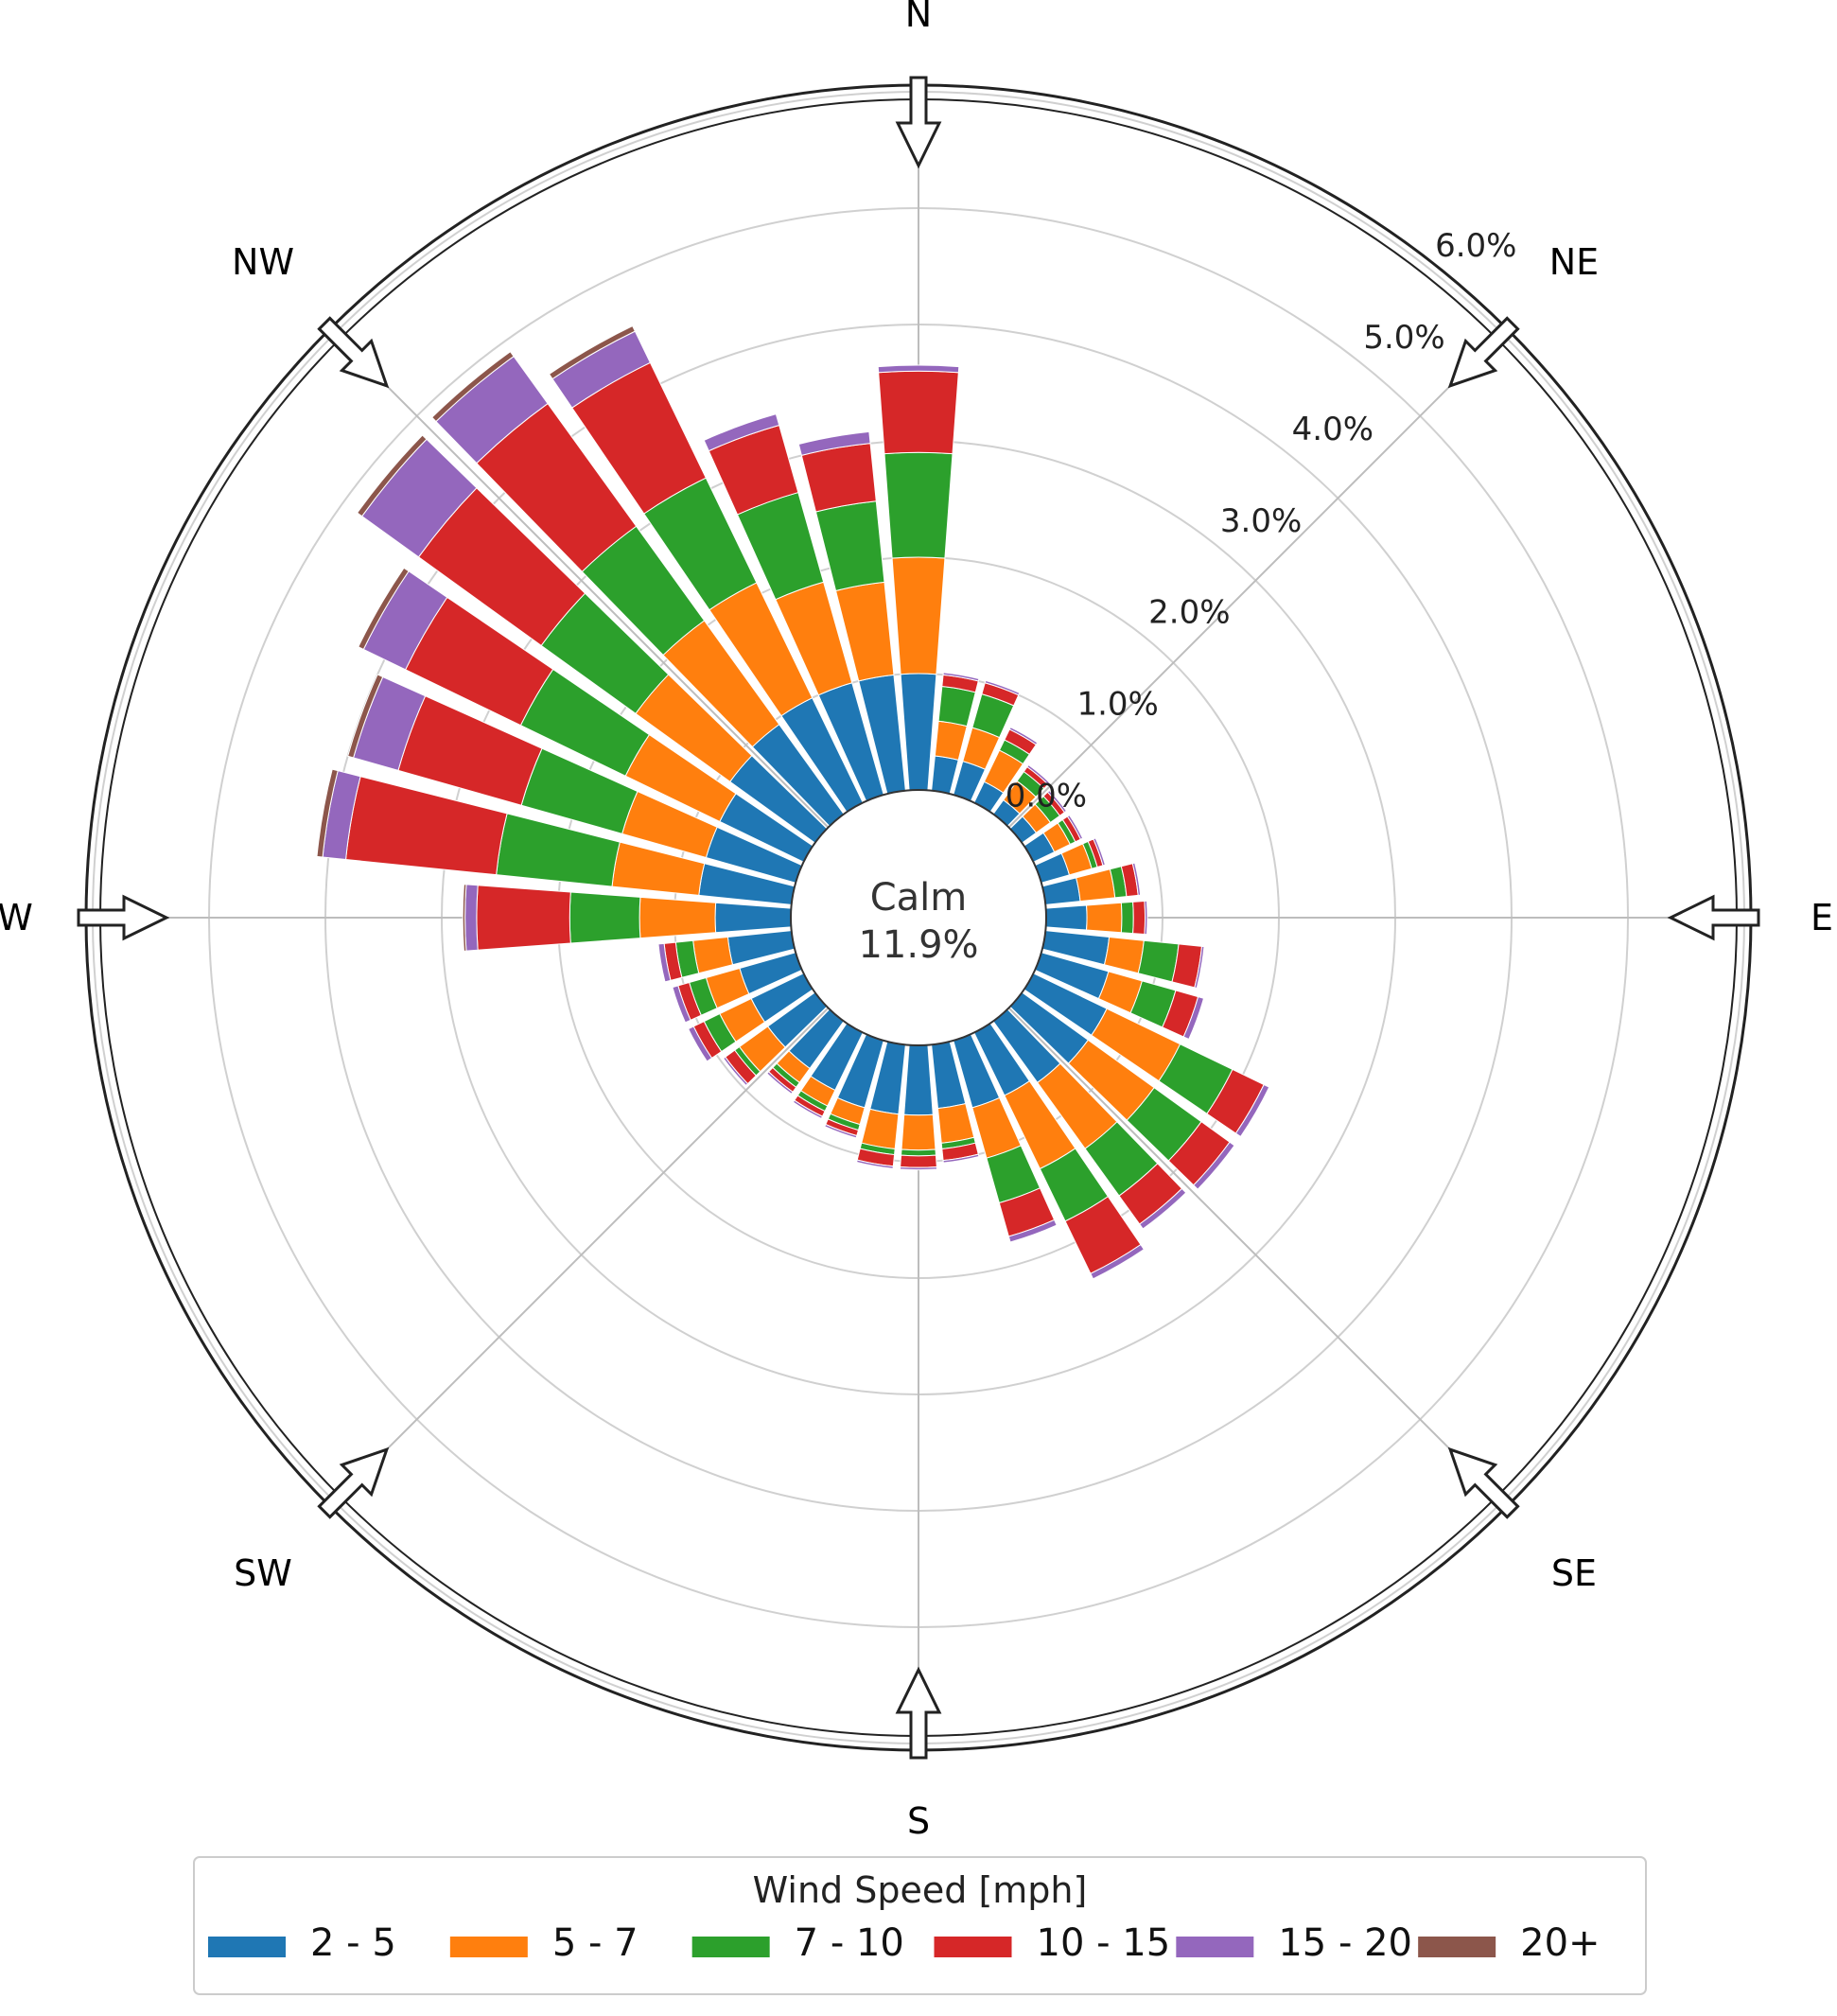 The height and width of the screenshot is (2016, 1837). What do you see at coordinates (1047, 796) in the screenshot?
I see `radial-tick-label: 0.0%` at bounding box center [1047, 796].